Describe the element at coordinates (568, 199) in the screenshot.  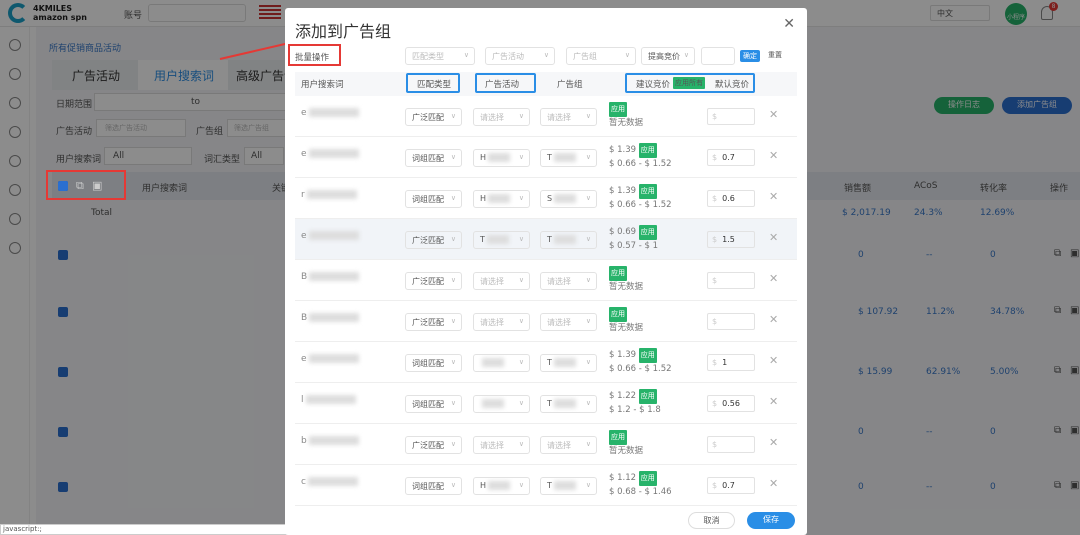
I see `adgroup-select: S ∨` at that location.